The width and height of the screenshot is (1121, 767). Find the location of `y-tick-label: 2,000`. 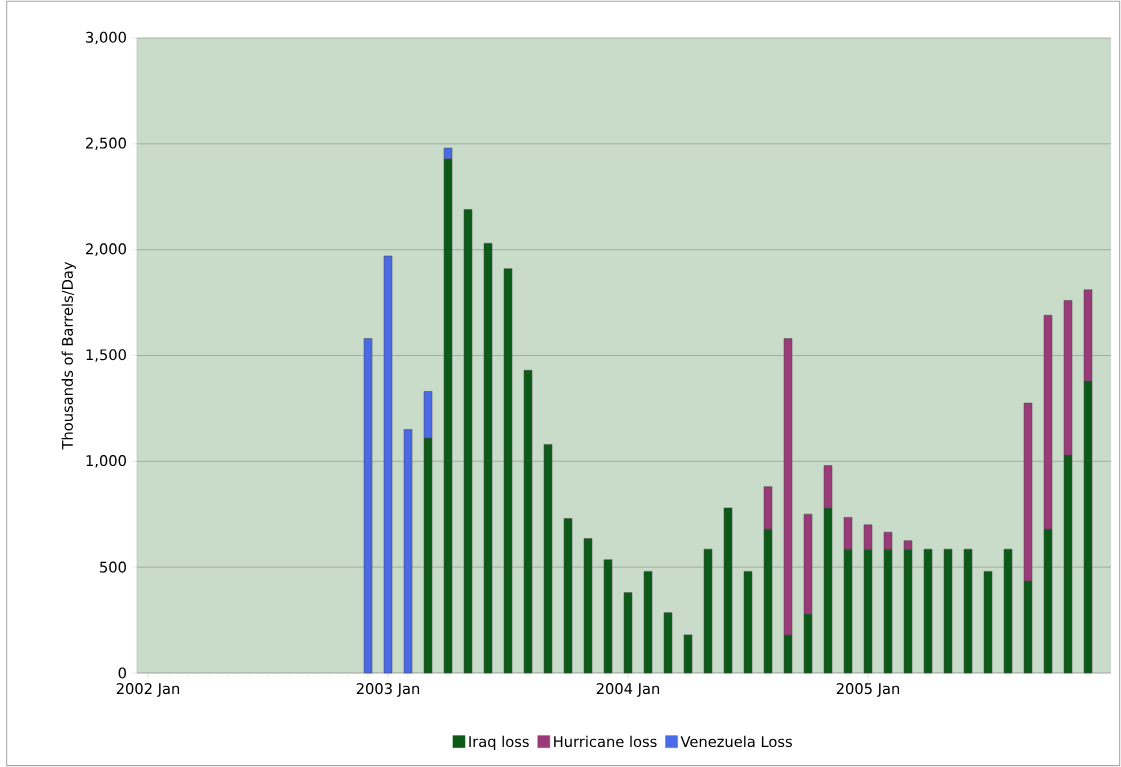

y-tick-label: 2,000 is located at coordinates (106, 249).